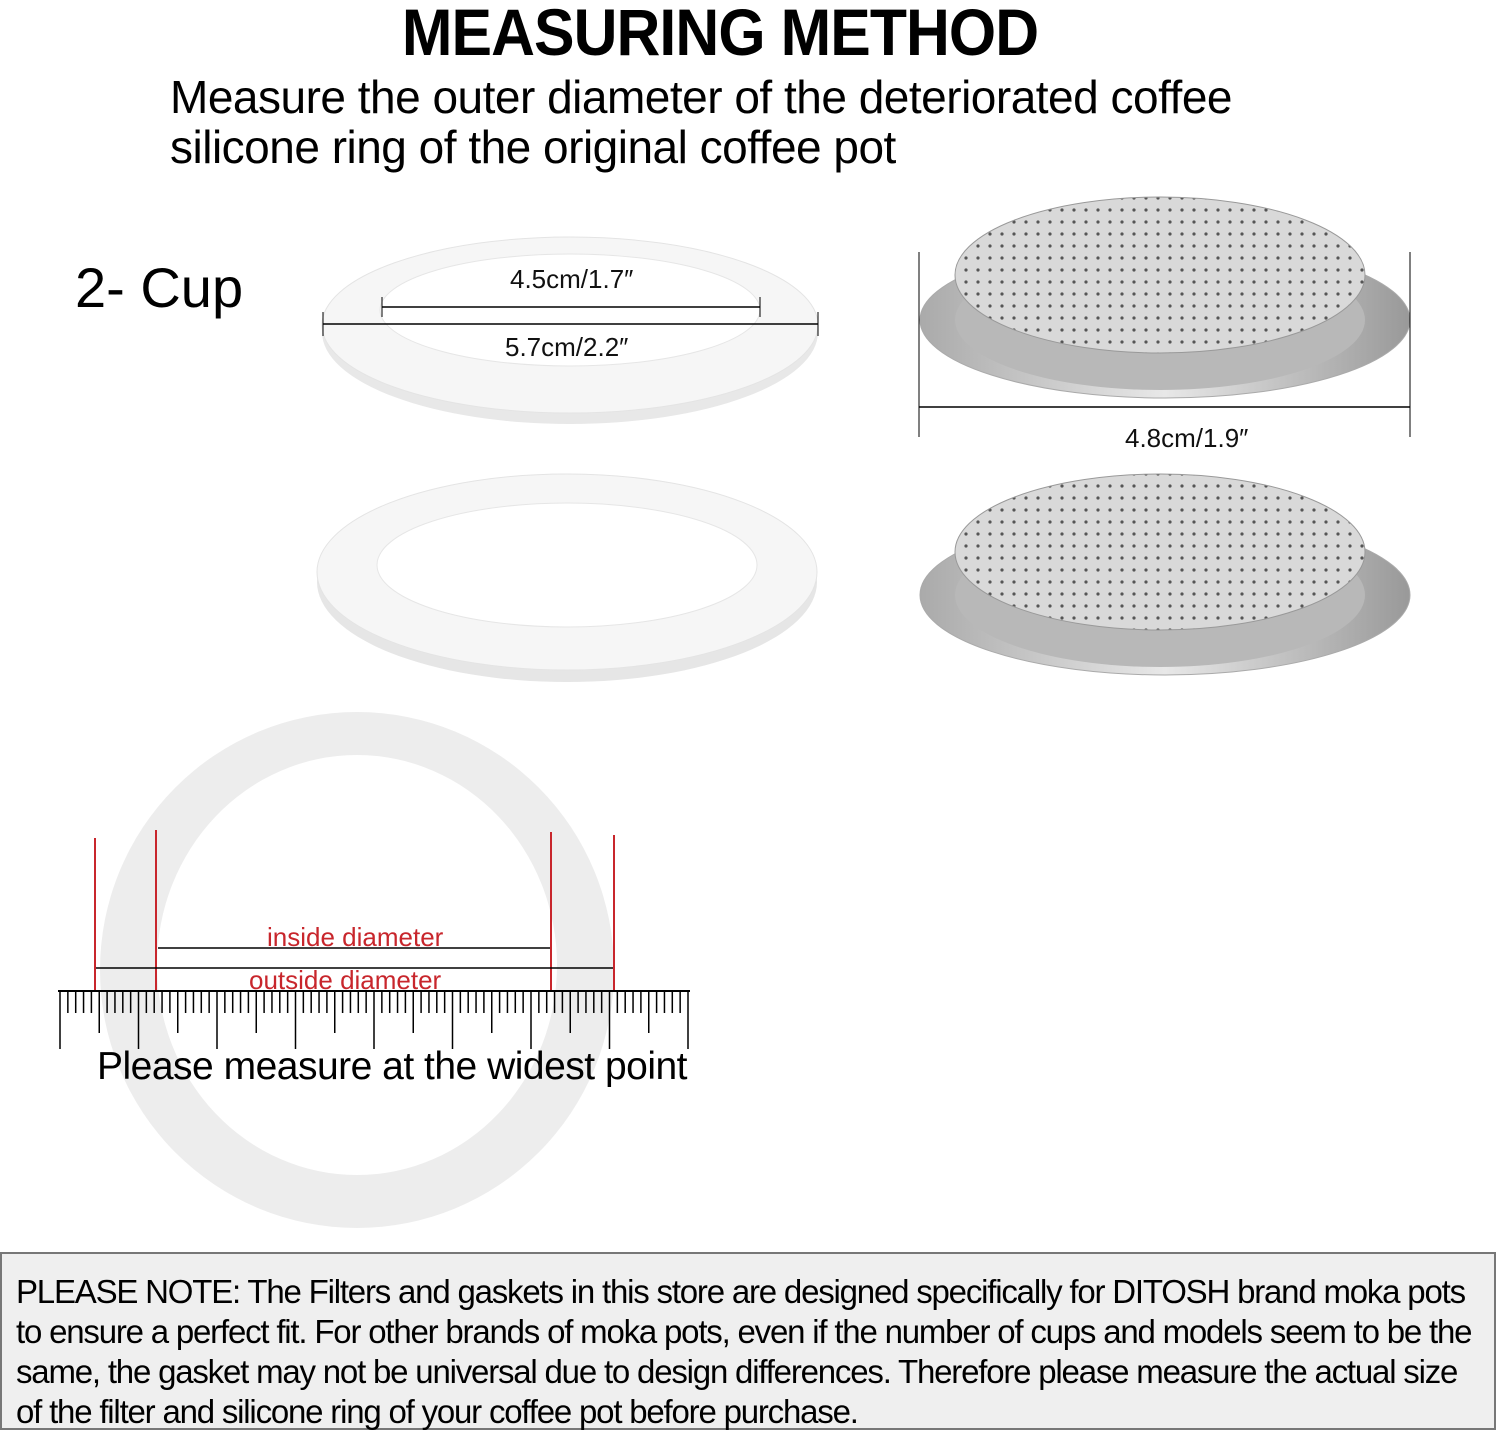 The image size is (1500, 1433). What do you see at coordinates (159, 287) in the screenshot?
I see `size-label: 2- Cup` at bounding box center [159, 287].